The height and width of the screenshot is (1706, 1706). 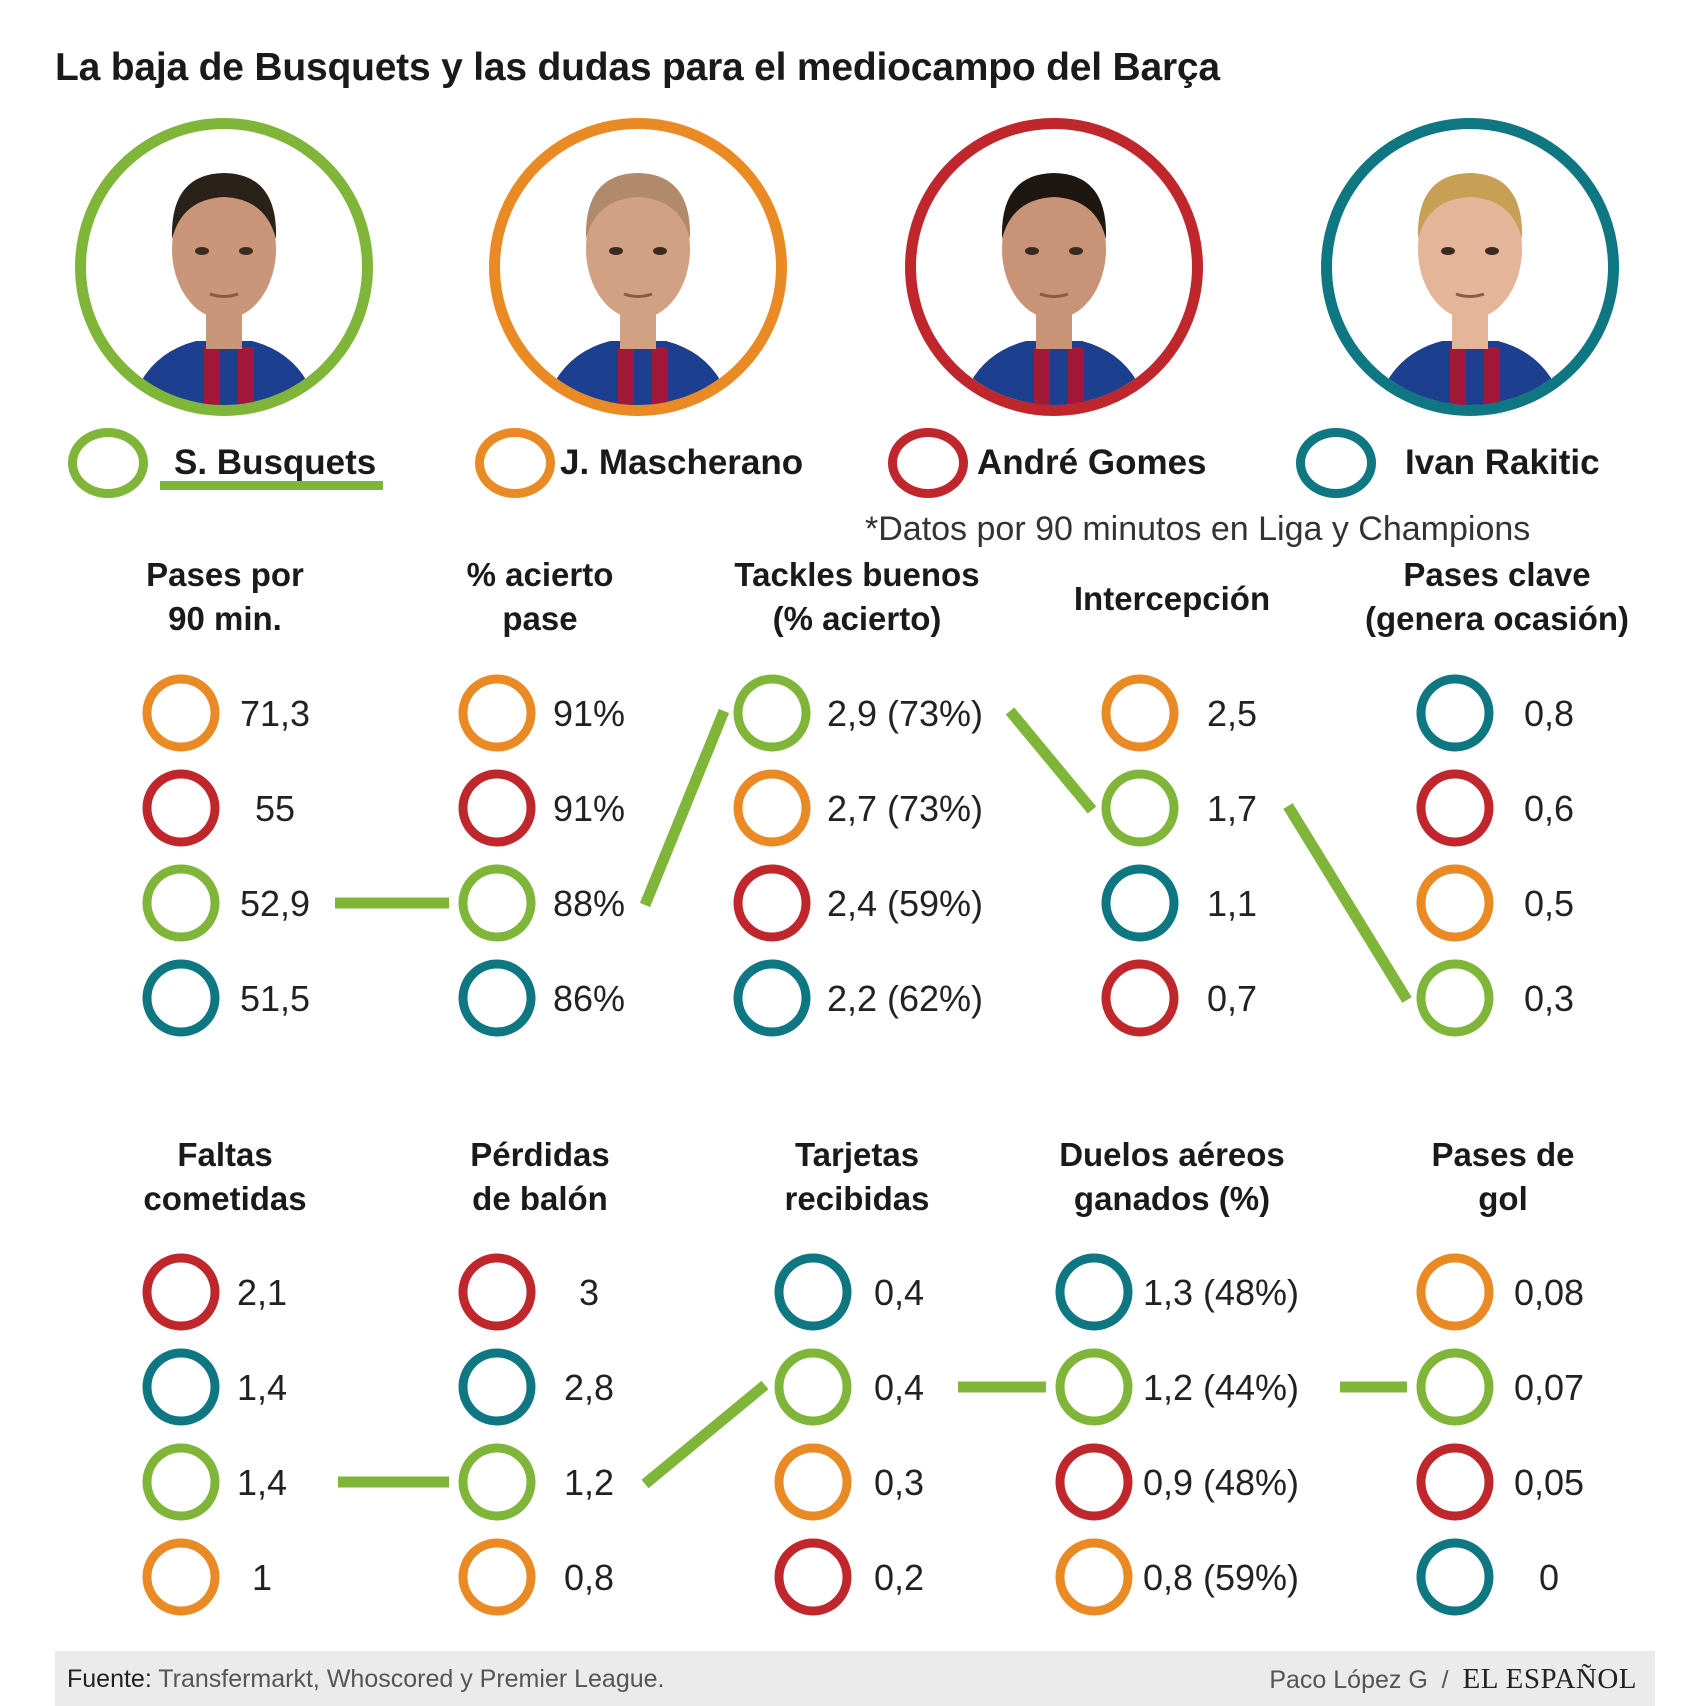 What do you see at coordinates (224, 1154) in the screenshot?
I see `stat-title-5-line-0: Faltas` at bounding box center [224, 1154].